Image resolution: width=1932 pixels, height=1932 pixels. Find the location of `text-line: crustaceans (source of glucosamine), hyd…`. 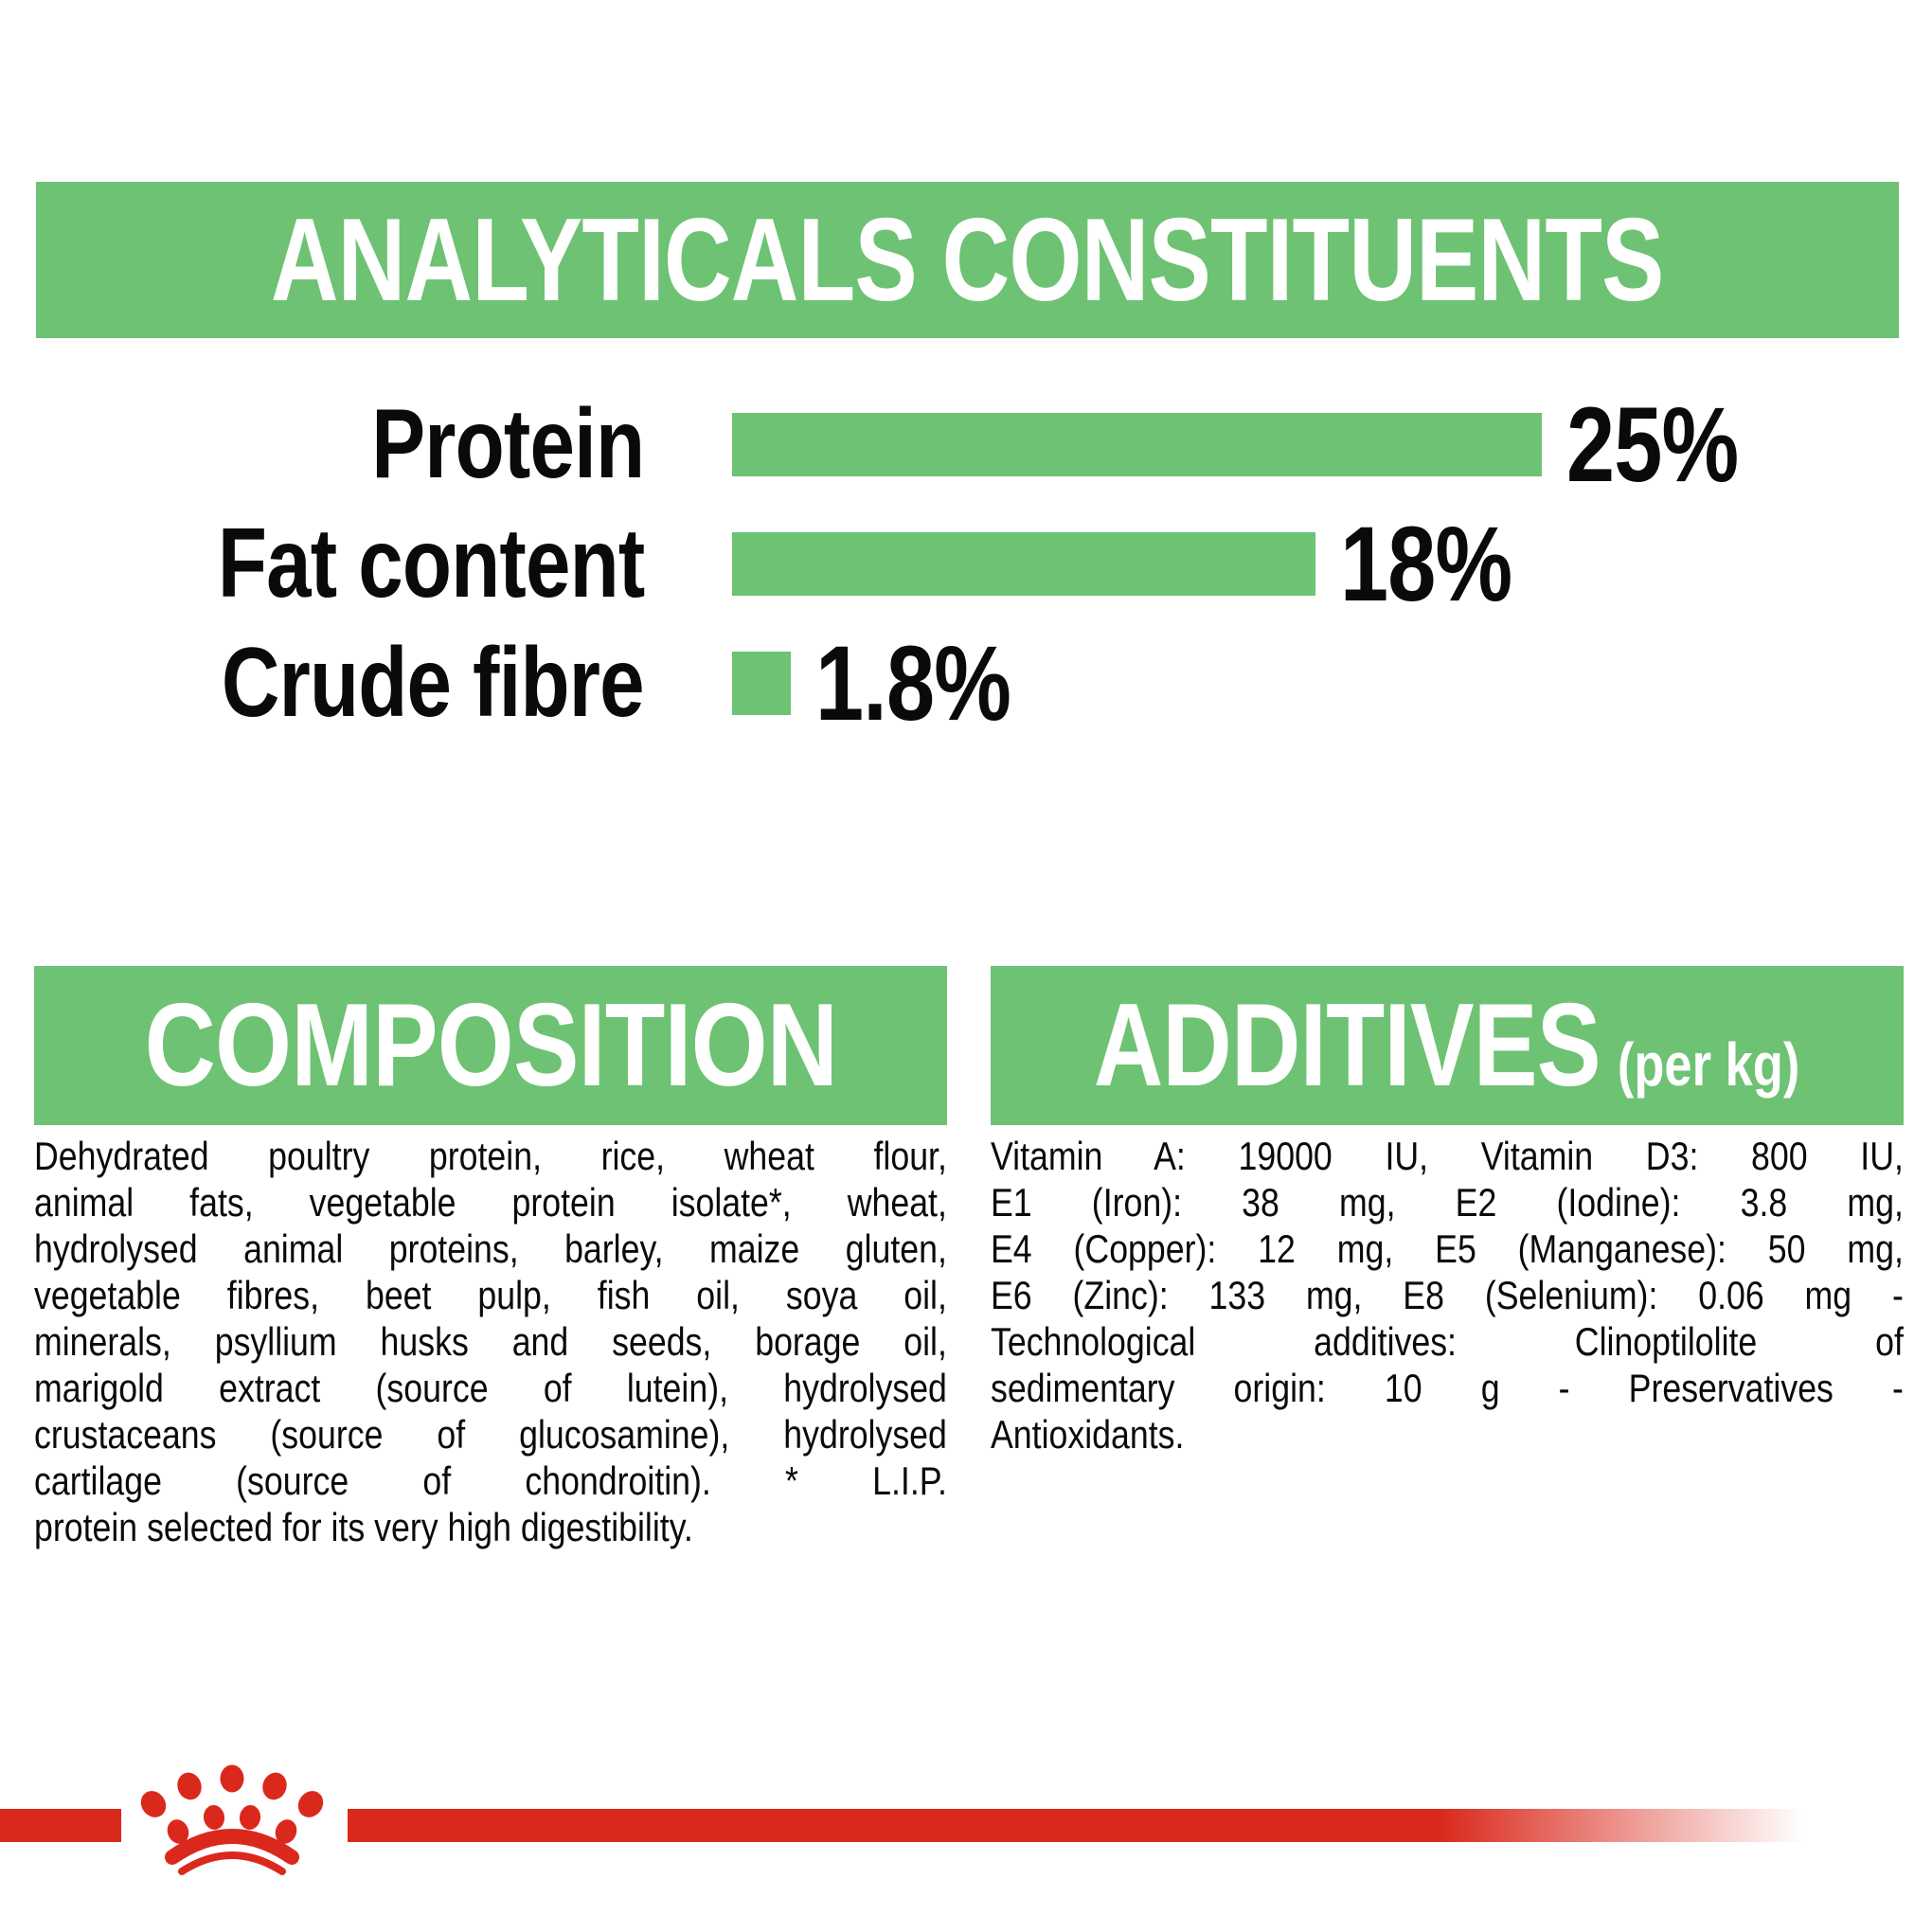

text-line: crustaceans (source of glucosamine), hyd… is located at coordinates (490, 1434).